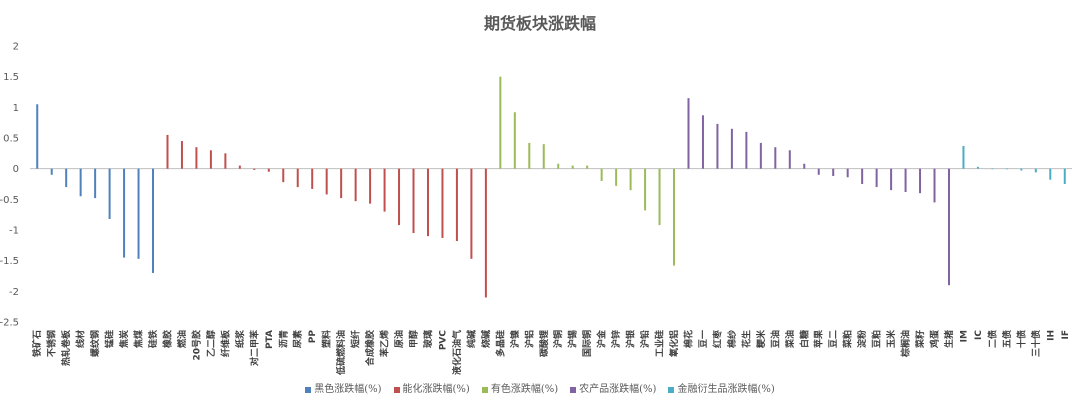  I want to click on y-tick-label: -1.5, so click(9, 261).